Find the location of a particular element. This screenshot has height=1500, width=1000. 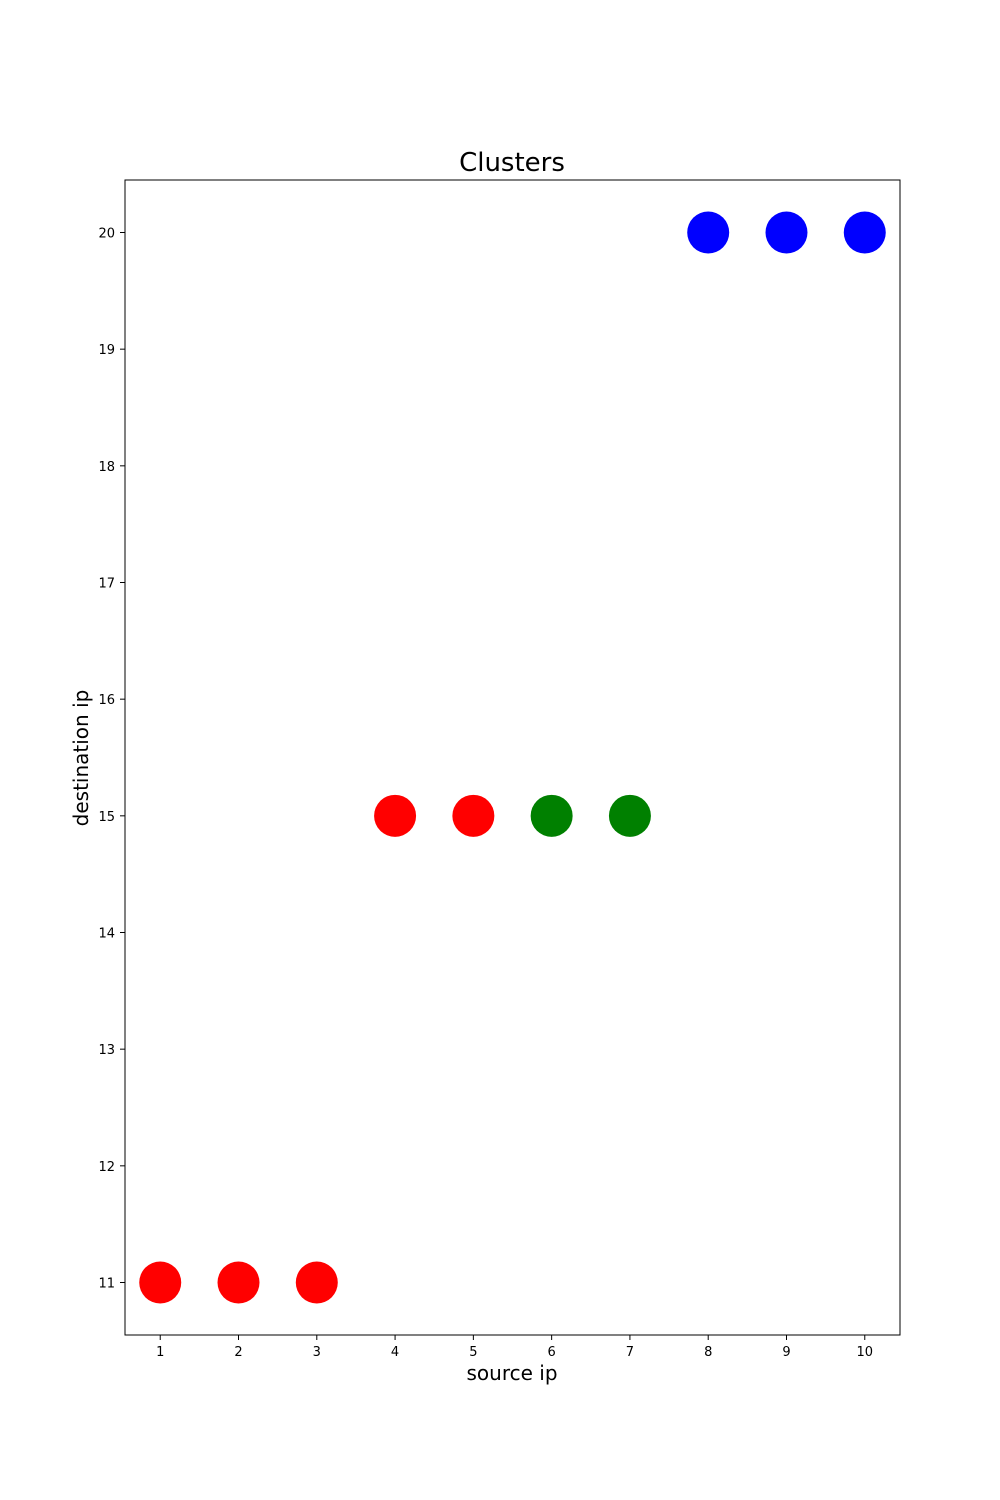

y-tick-label: 13 is located at coordinates (106, 1050).